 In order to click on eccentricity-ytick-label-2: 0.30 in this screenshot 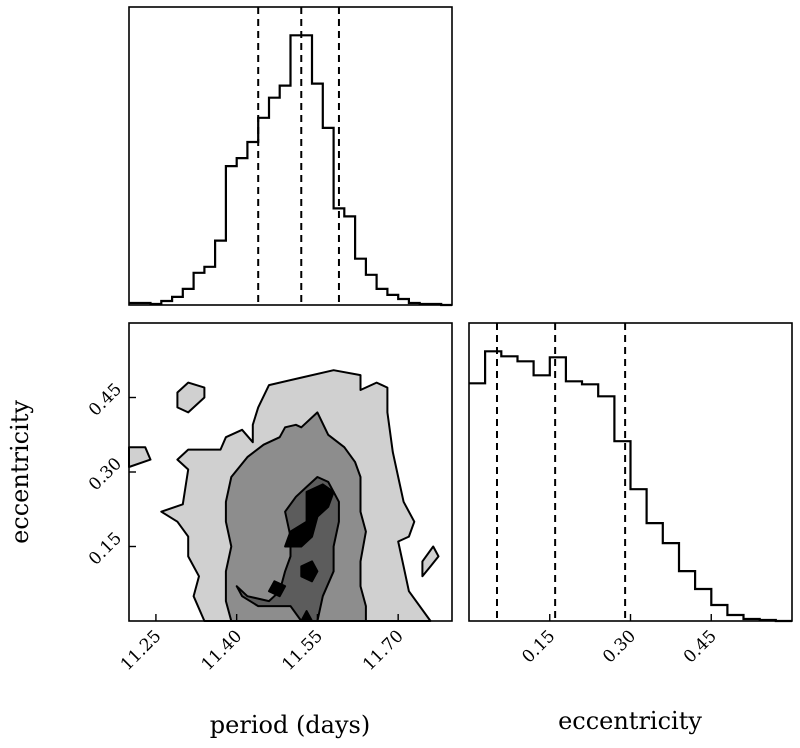, I will do `click(105, 474)`.